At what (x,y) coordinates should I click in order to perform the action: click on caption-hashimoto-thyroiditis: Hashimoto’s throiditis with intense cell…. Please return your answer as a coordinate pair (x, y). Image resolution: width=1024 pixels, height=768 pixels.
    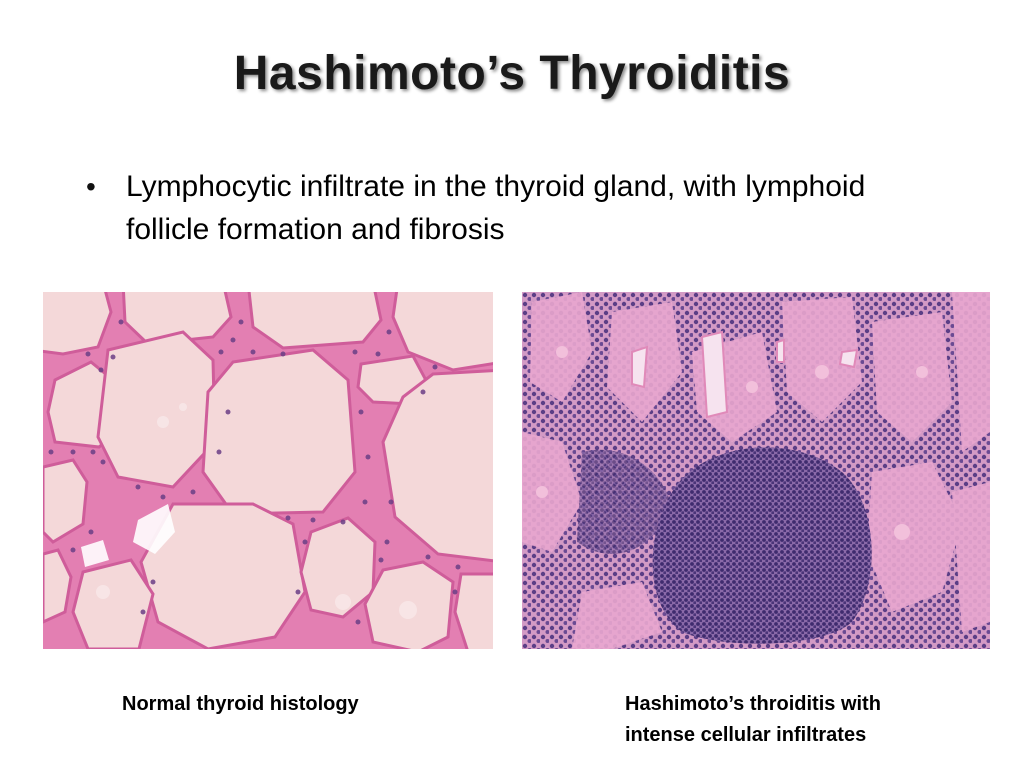
    Looking at the image, I should click on (790, 720).